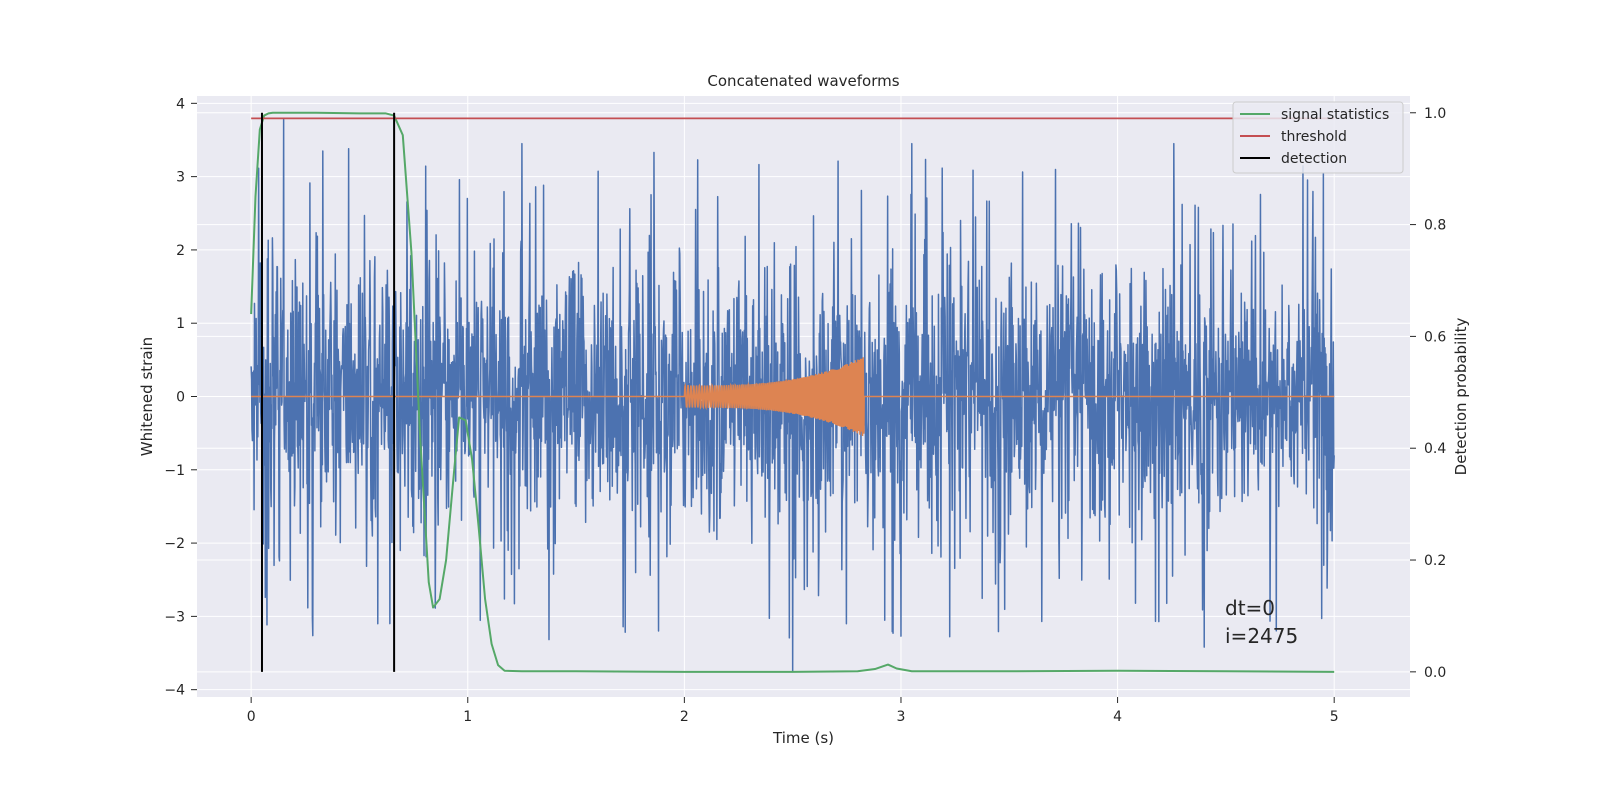 Image resolution: width=1600 pixels, height=800 pixels. What do you see at coordinates (901, 717) in the screenshot?
I see `x-tick-label: 3` at bounding box center [901, 717].